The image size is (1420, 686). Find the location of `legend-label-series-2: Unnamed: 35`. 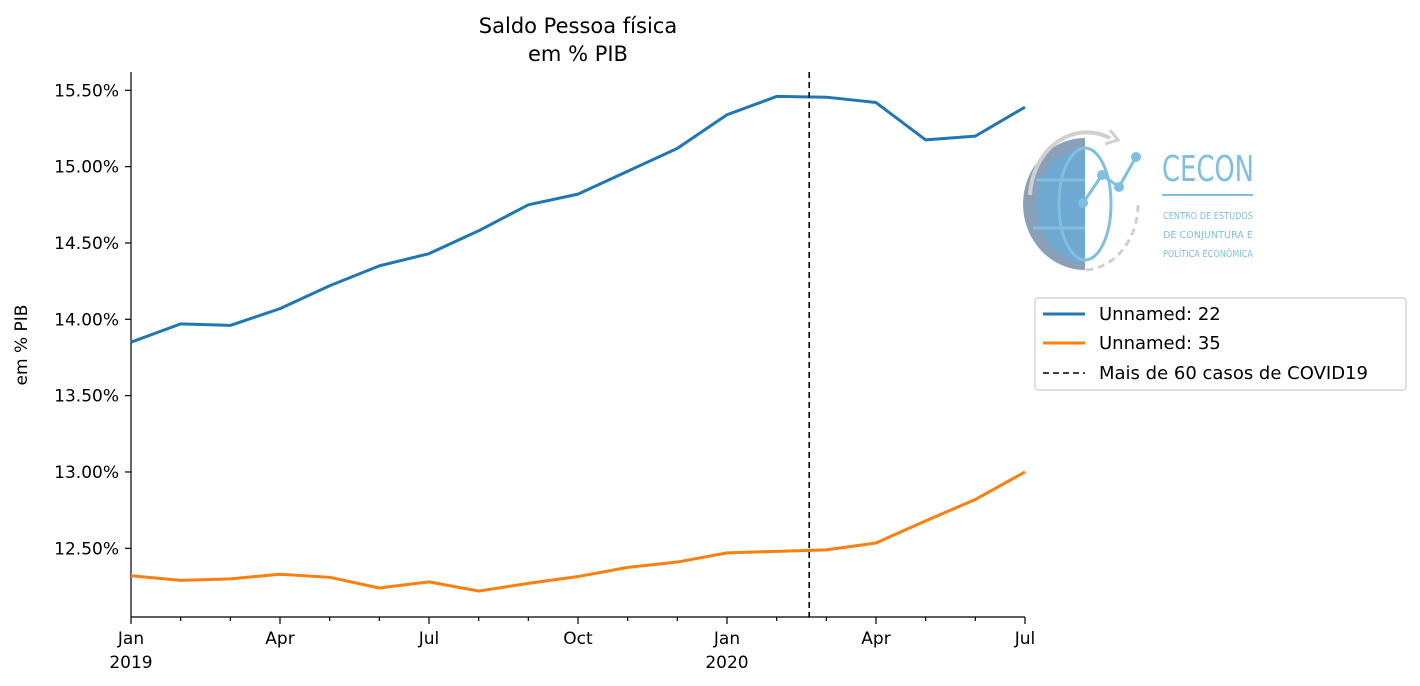

legend-label-series-2: Unnamed: 35 is located at coordinates (1160, 343).